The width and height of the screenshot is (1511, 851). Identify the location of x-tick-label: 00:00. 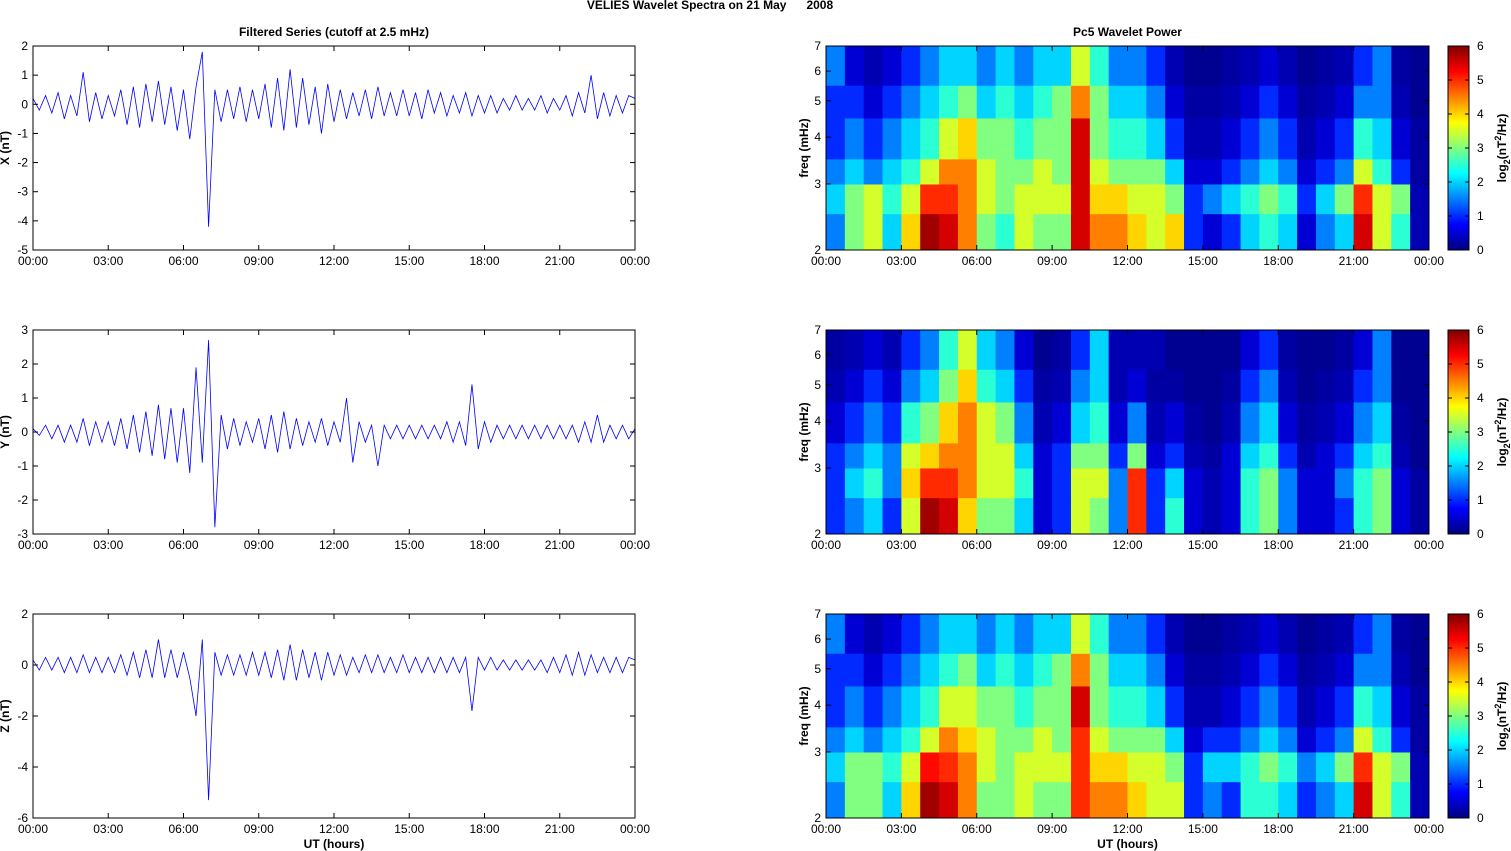
(33, 261).